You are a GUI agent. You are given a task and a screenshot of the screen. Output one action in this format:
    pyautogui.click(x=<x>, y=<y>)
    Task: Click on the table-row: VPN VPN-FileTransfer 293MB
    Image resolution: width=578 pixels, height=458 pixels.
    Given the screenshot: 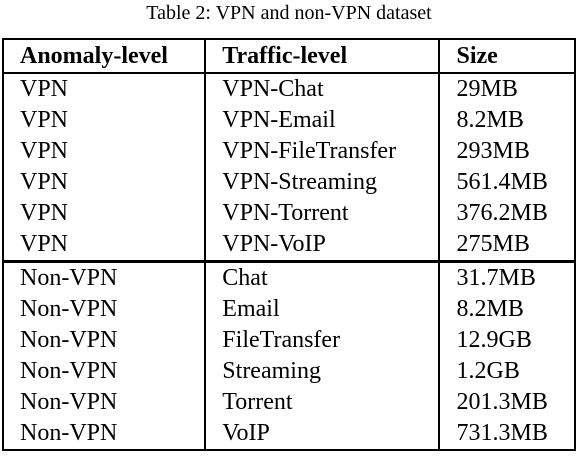 What is the action you would take?
    pyautogui.click(x=288, y=151)
    